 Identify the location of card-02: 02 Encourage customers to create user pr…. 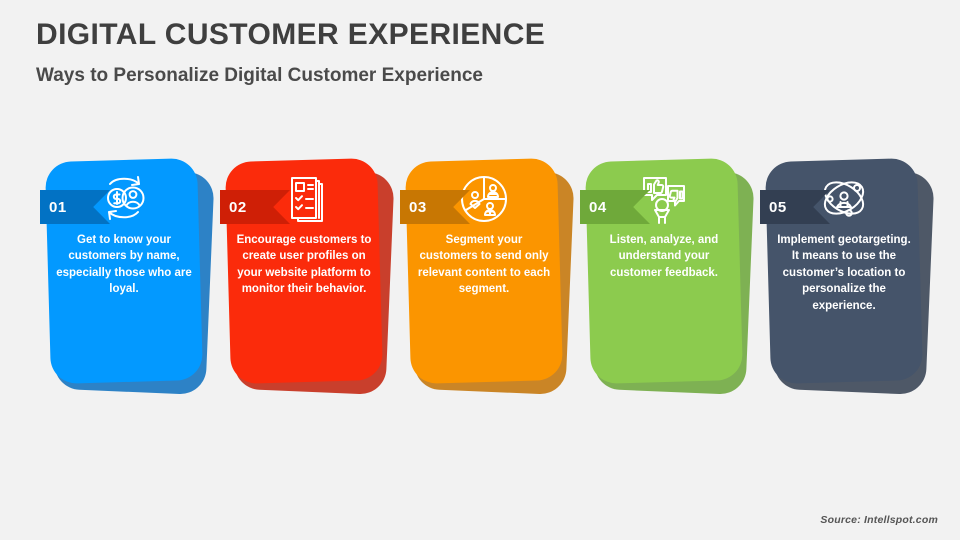
(310, 281).